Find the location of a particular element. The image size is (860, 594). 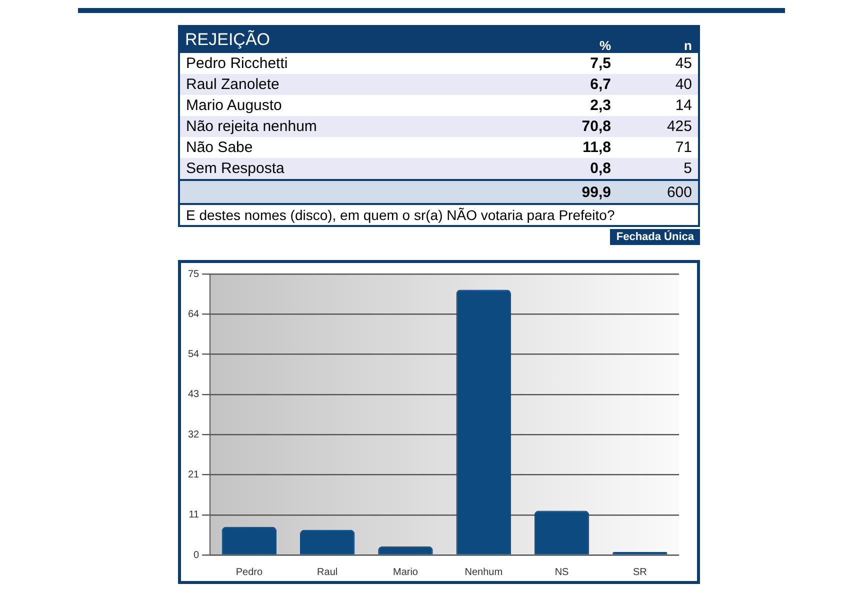

y-tick-label: 75 is located at coordinates (194, 274).